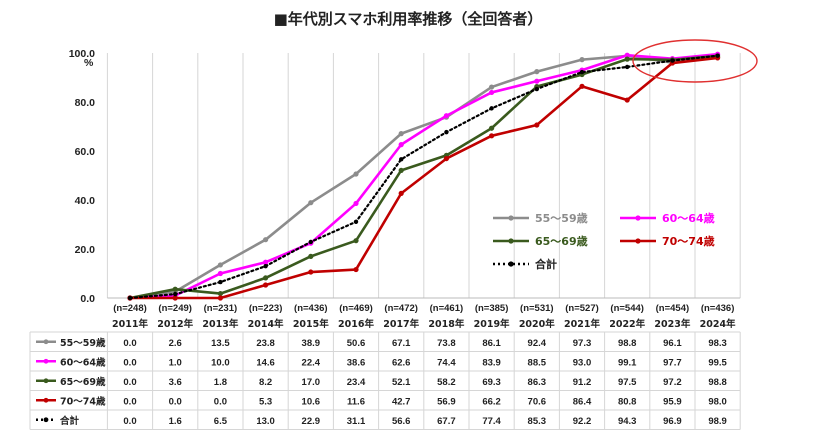 The width and height of the screenshot is (824, 436). I want to click on sample-size-label: (n=469), so click(356, 308).